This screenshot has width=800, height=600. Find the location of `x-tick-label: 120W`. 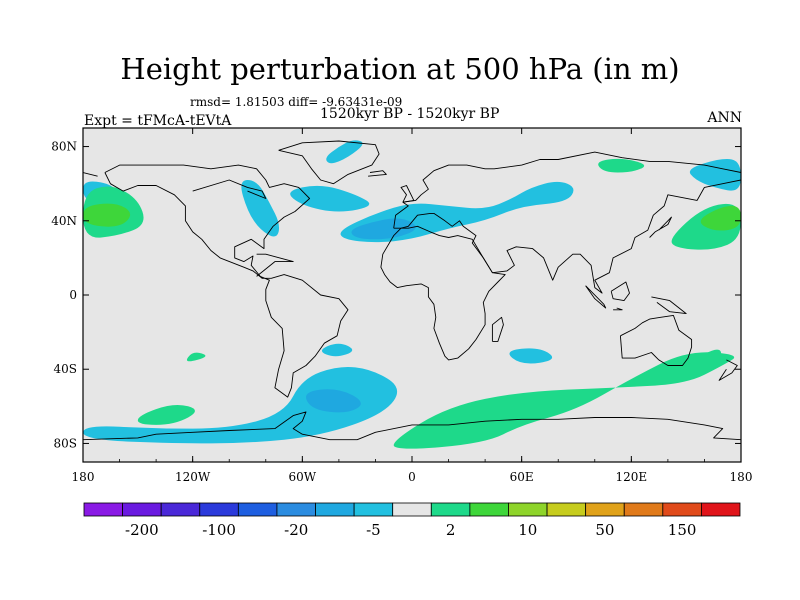

x-tick-label: 120W is located at coordinates (193, 477).